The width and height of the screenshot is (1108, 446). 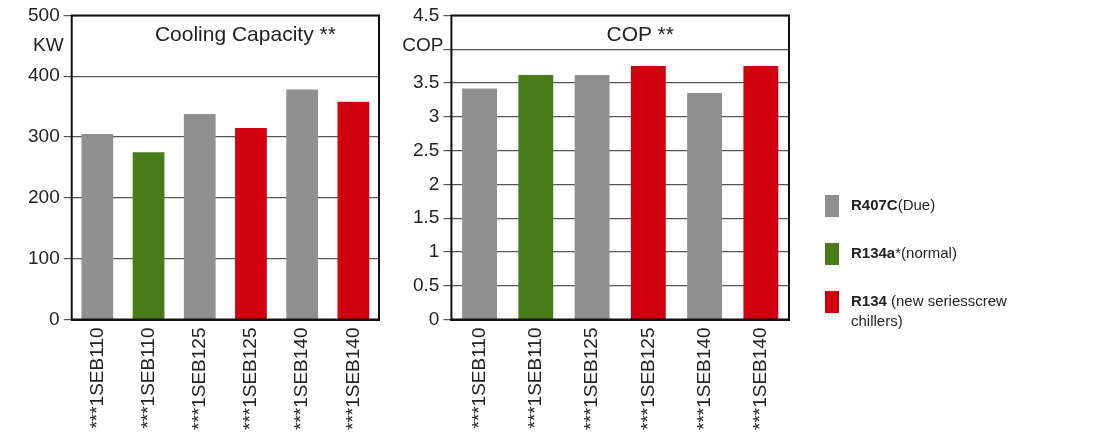 What do you see at coordinates (48, 45) in the screenshot?
I see `y-axis-title: KW` at bounding box center [48, 45].